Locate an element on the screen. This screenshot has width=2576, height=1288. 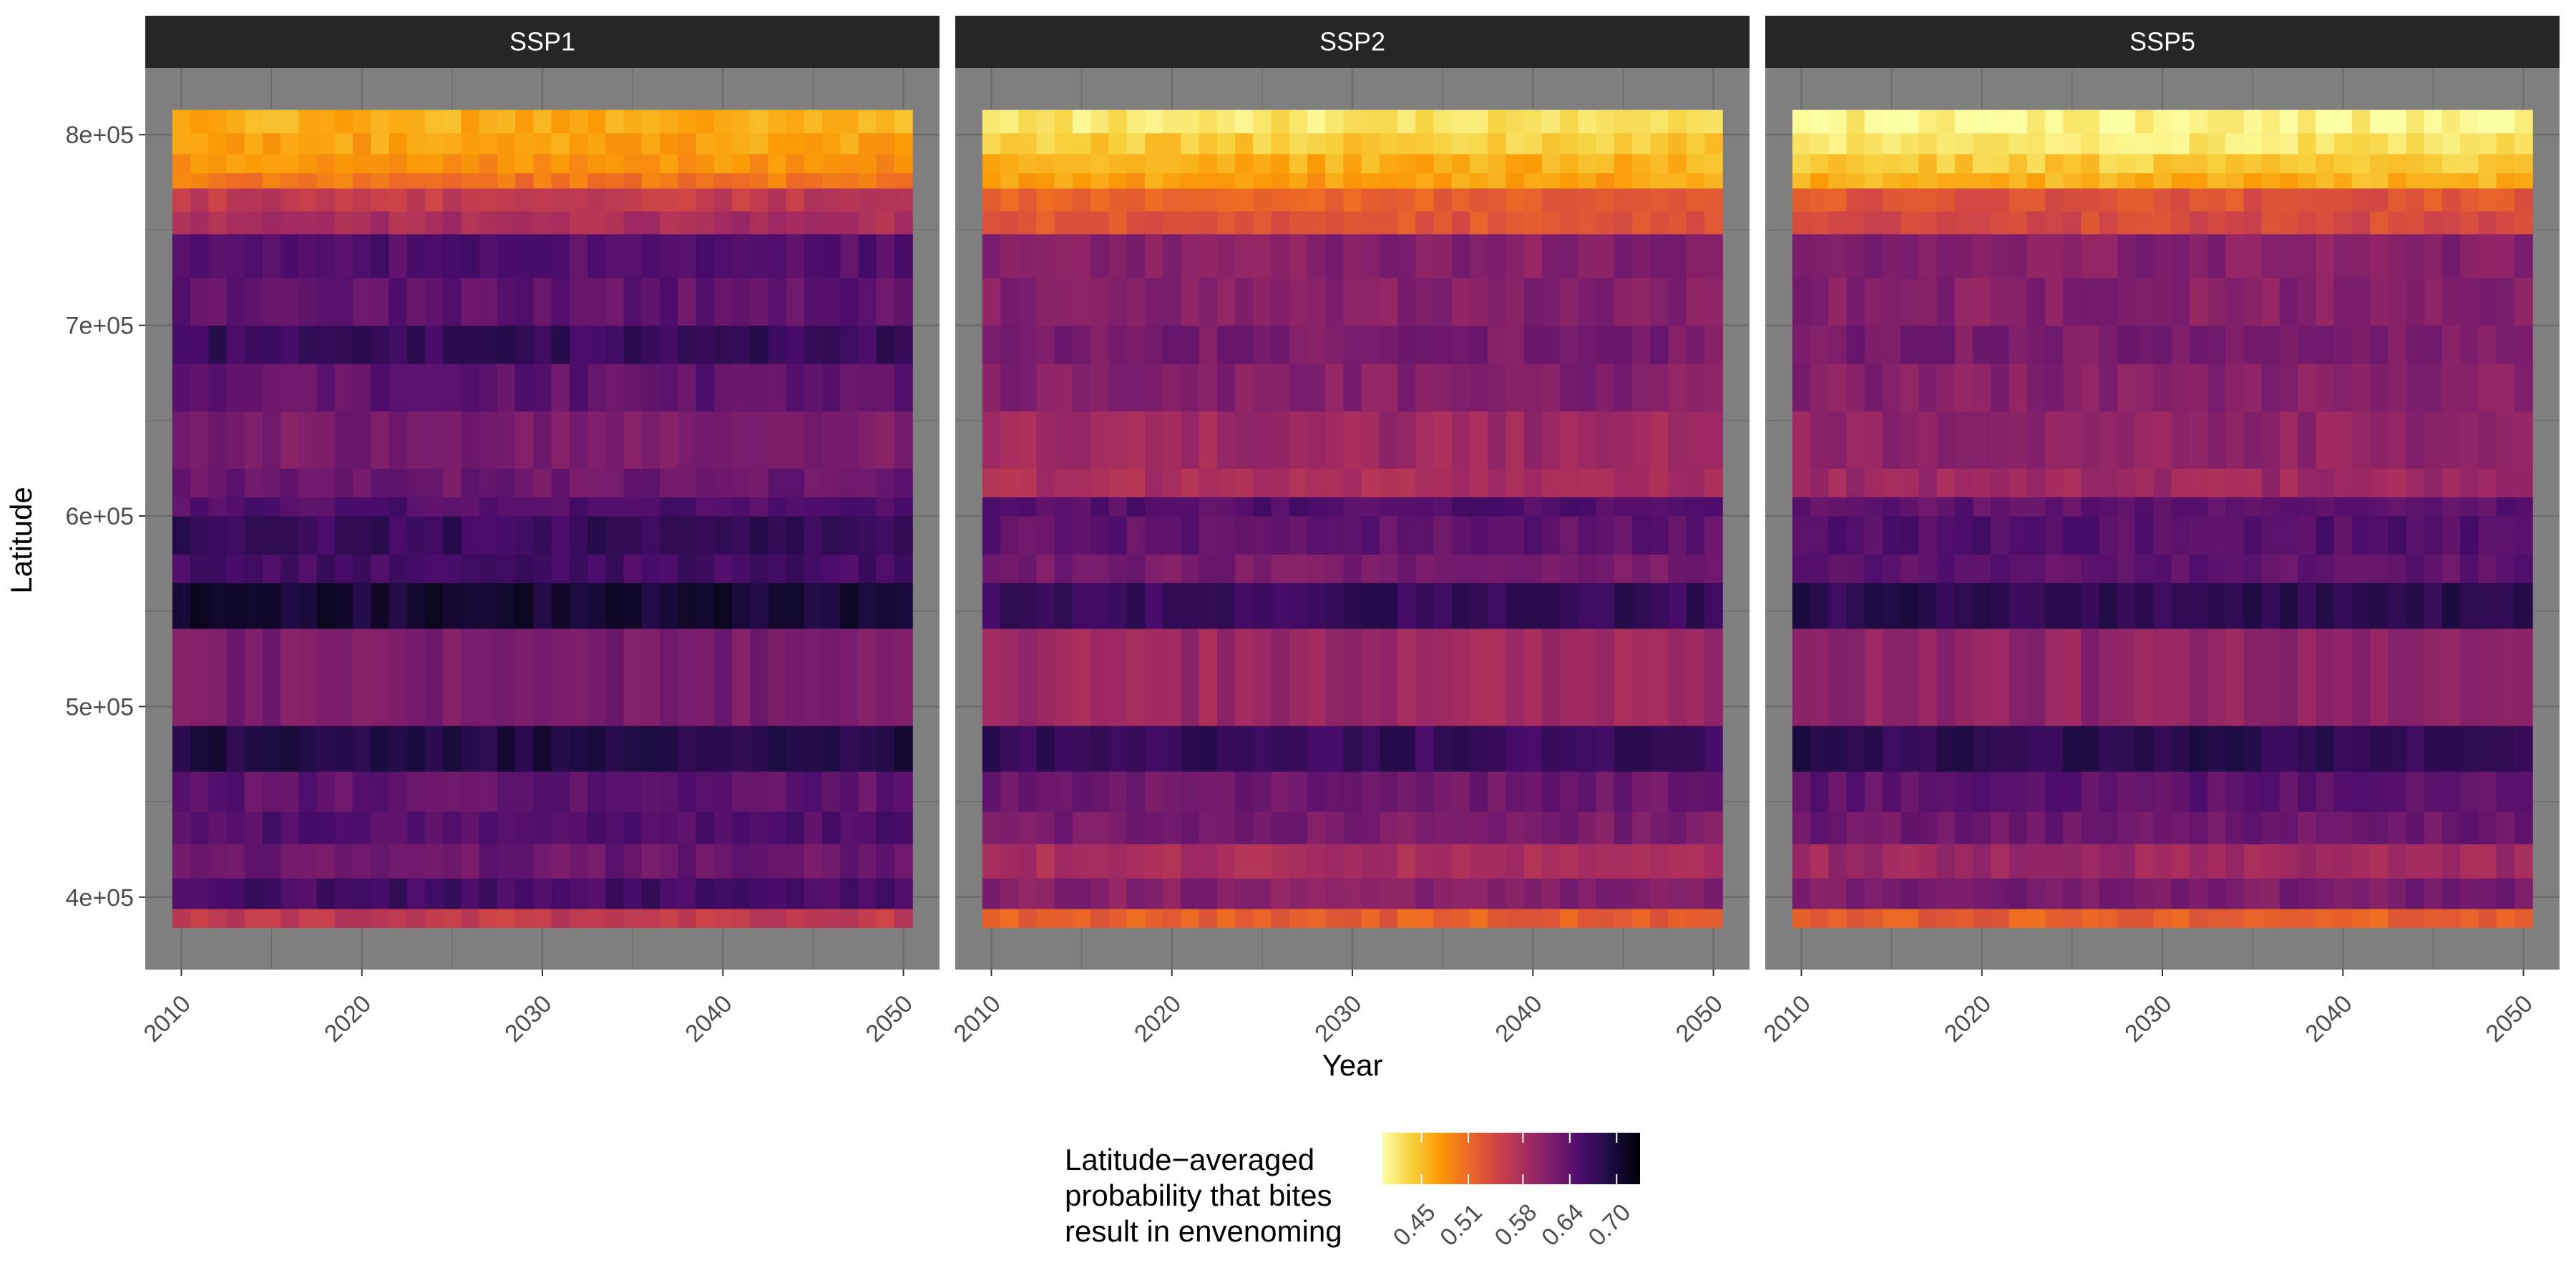
y-axis-title: Latitude is located at coordinates (21, 540).